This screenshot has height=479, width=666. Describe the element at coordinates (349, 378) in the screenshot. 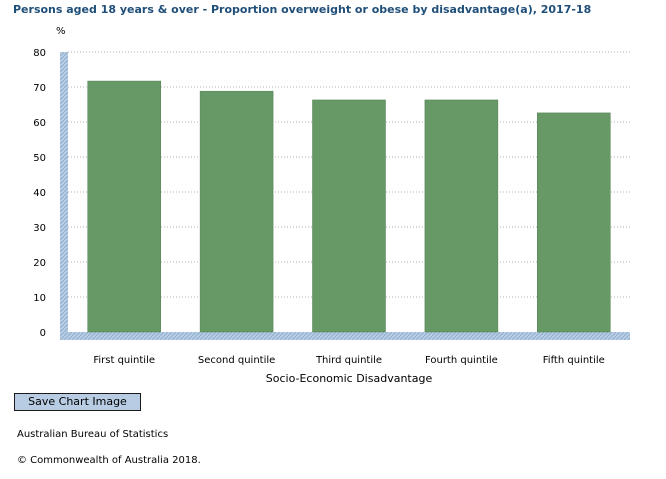

I see `x-axis-title: Socio-Economic Disadvantage` at that location.